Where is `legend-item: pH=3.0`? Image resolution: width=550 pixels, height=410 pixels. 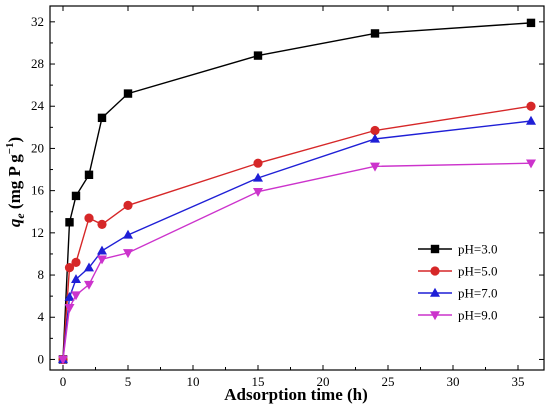 legend-item: pH=3.0 is located at coordinates (457, 249).